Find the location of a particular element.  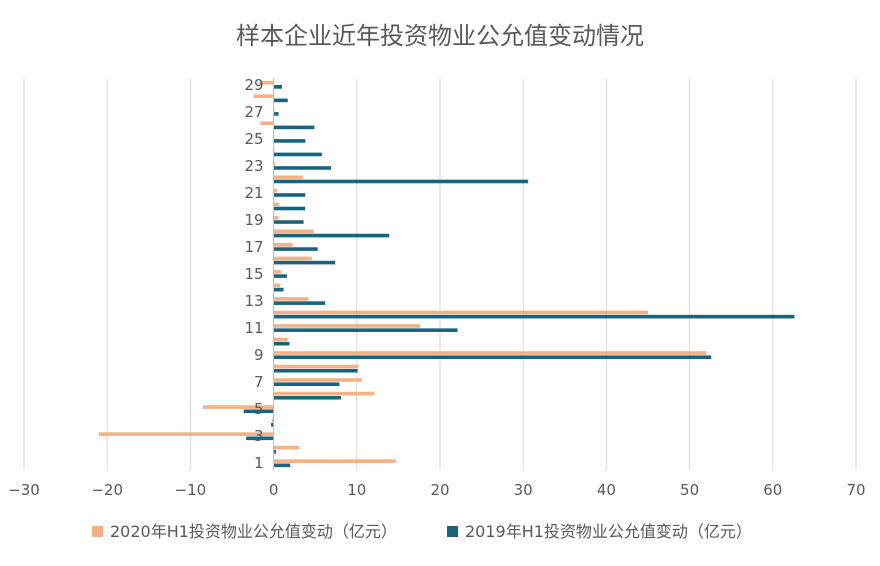

y-tick-label: 19 is located at coordinates (254, 220).